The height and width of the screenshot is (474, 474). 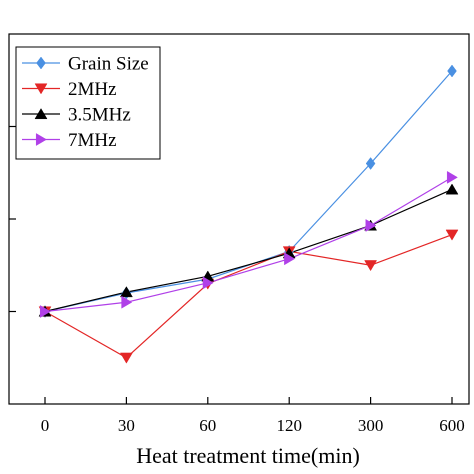 I want to click on legend: Grain Size 2MHz 3.5MHz 7MHz, so click(x=88, y=103).